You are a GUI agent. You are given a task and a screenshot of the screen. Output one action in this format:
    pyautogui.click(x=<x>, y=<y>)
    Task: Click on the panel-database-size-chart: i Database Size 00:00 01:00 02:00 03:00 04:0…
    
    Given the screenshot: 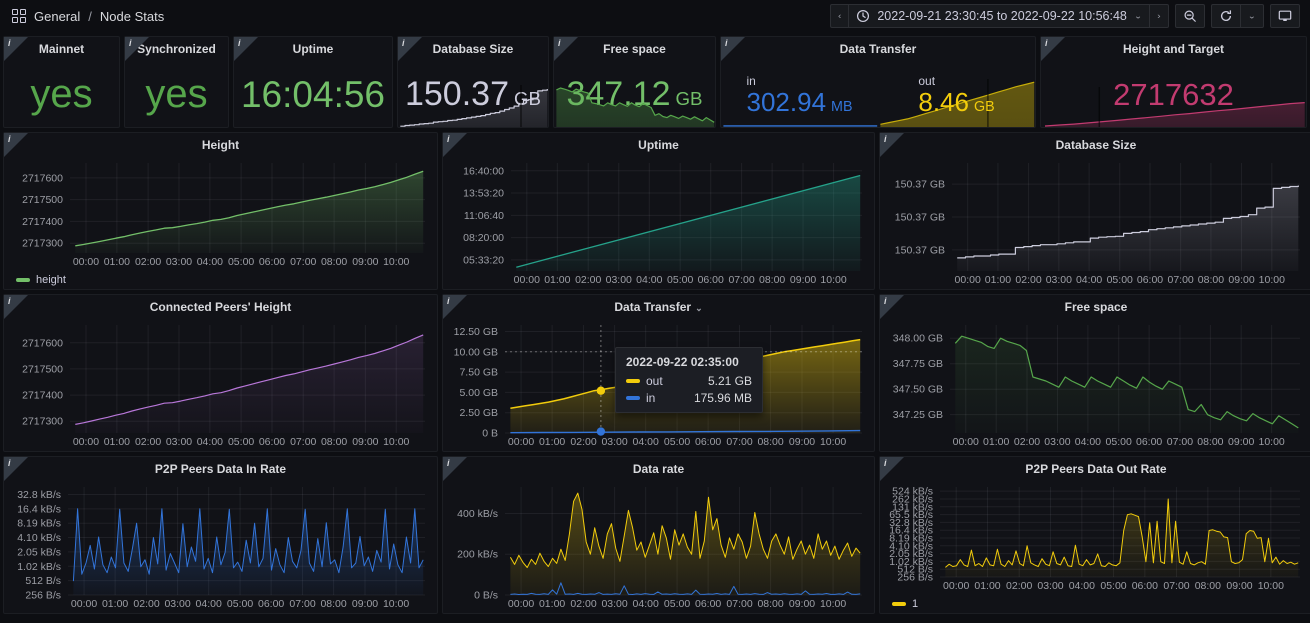 What is the action you would take?
    pyautogui.click(x=1094, y=211)
    